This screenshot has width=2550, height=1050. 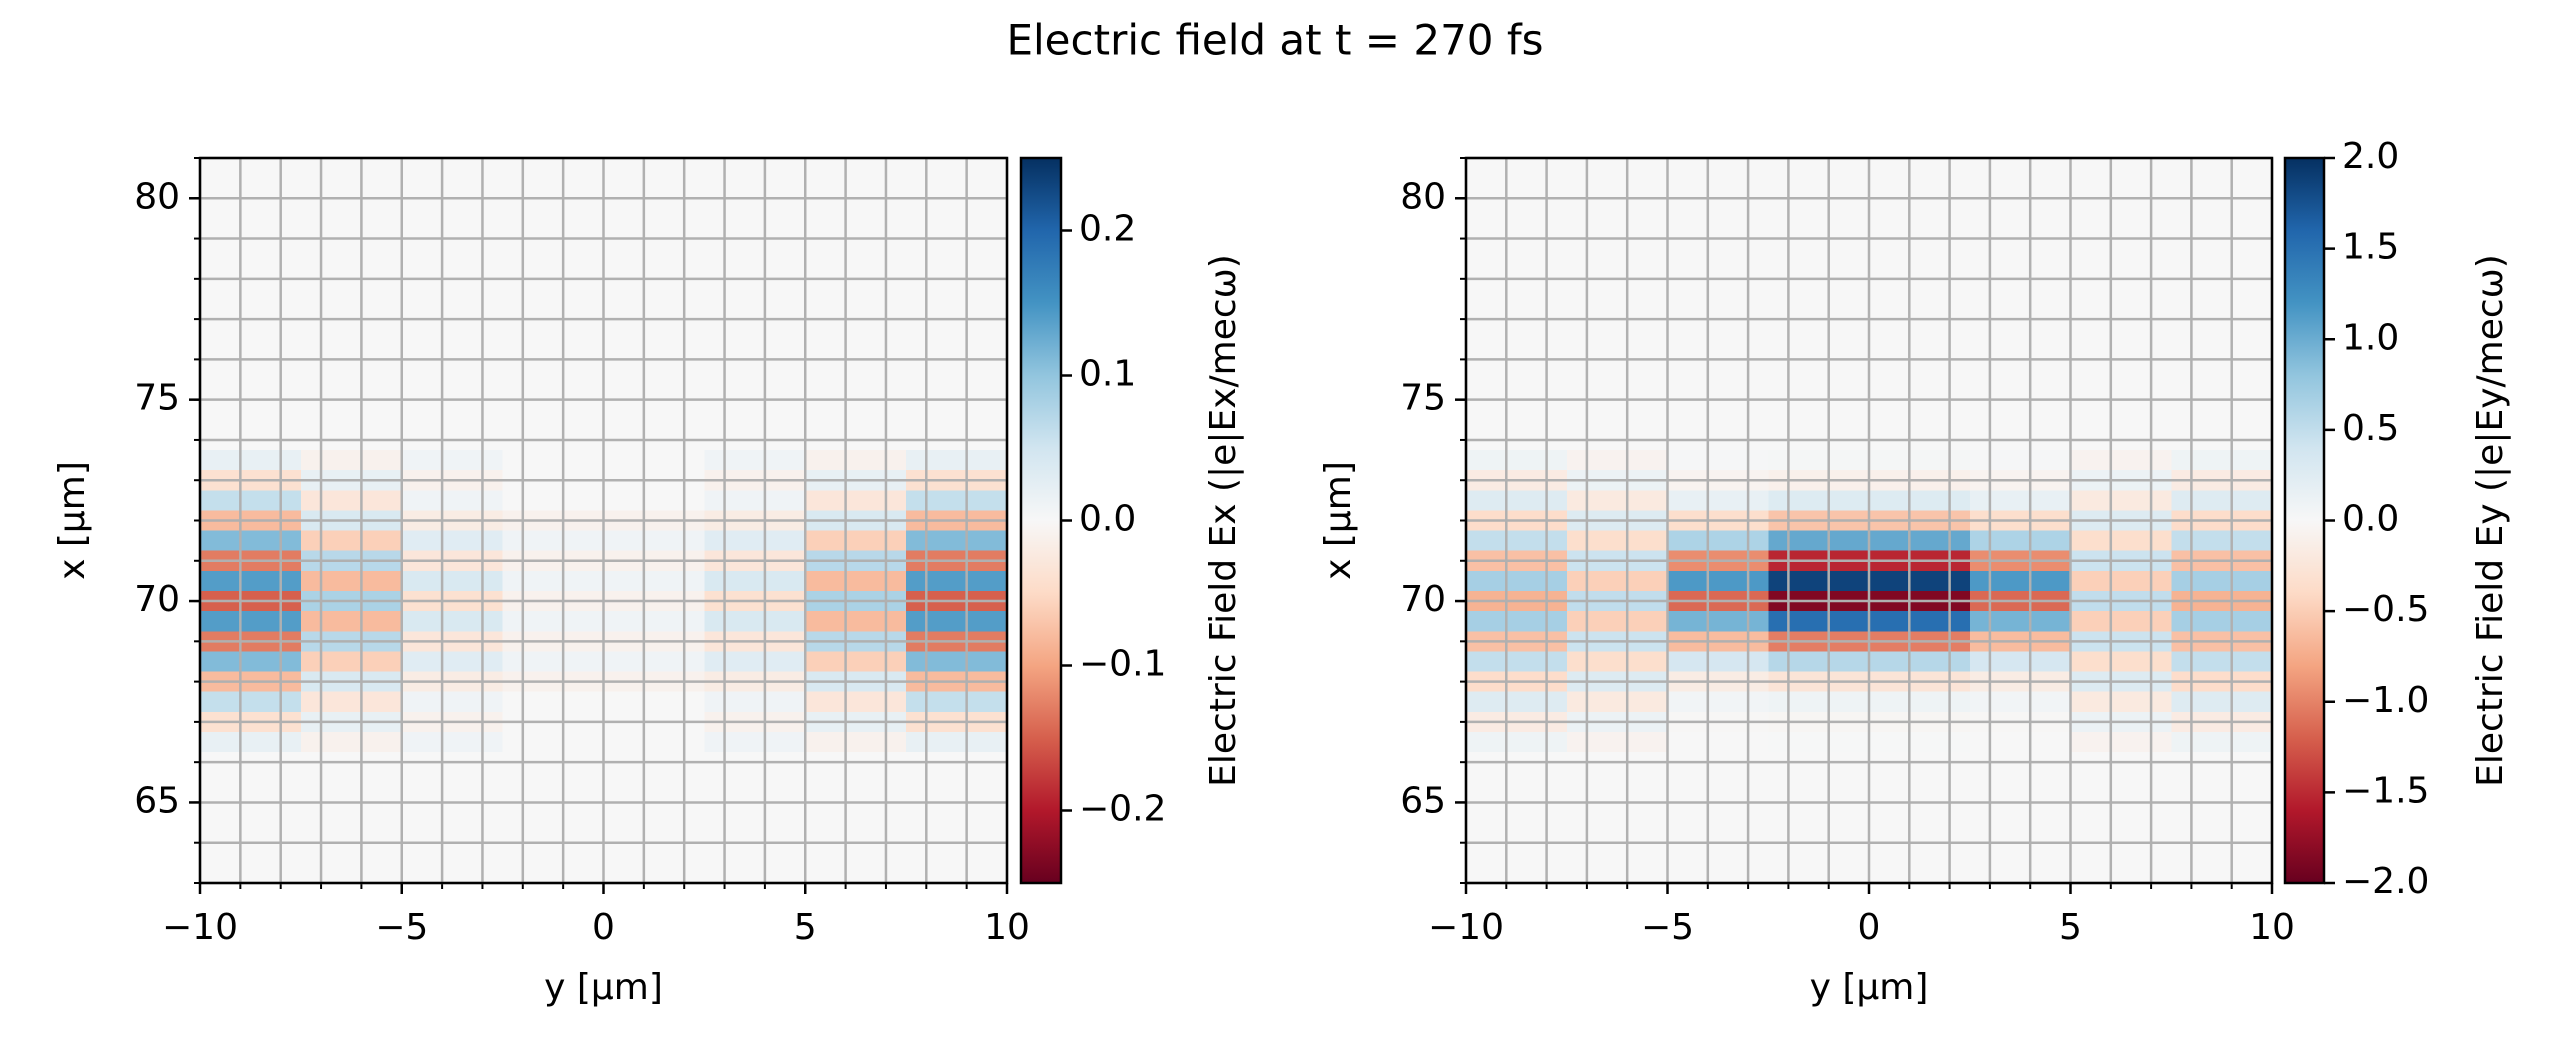 What do you see at coordinates (1869, 927) in the screenshot?
I see `x-tick-label: 0` at bounding box center [1869, 927].